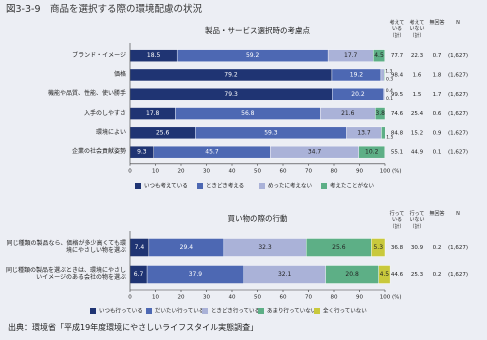  What do you see at coordinates (235, 311) in the screenshot?
I see `legend-label: ときどき行っている` at bounding box center [235, 311].